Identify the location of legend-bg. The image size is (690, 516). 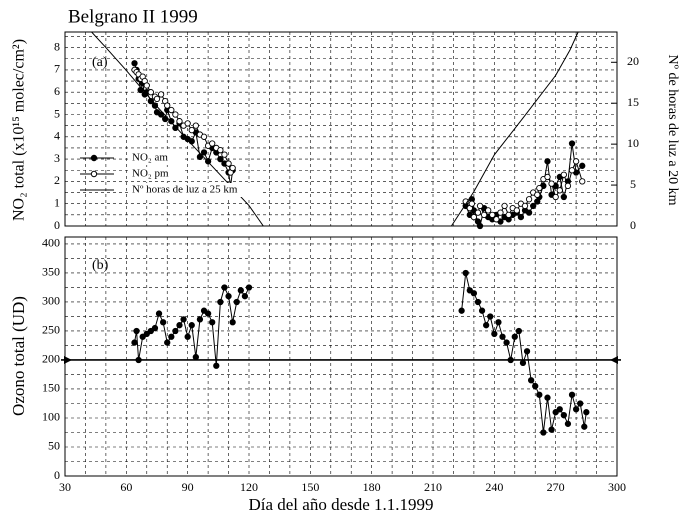
(157, 174).